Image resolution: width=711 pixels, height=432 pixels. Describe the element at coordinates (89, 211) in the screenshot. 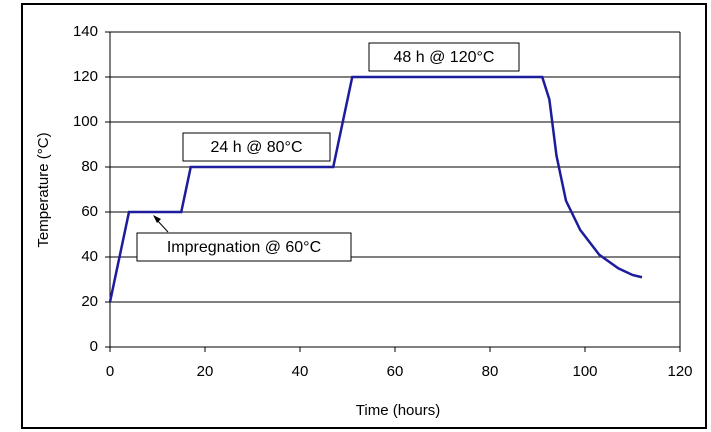

I see `y-tick-label: 60` at that location.